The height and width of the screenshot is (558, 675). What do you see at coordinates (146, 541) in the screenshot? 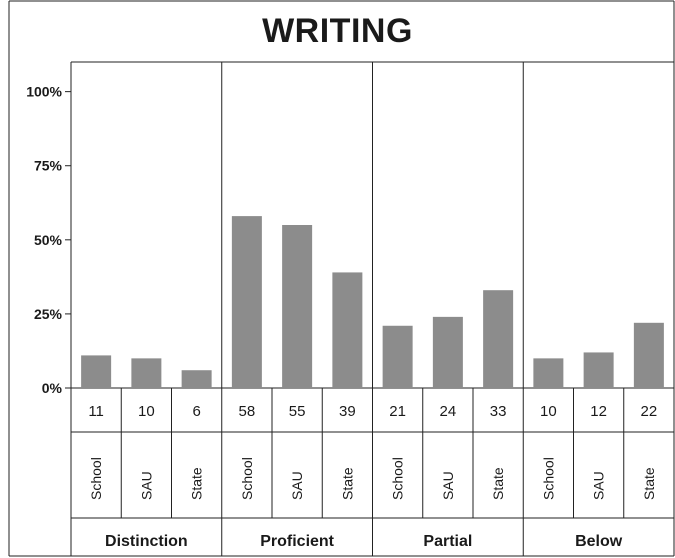
I see `group-label: Distinction` at bounding box center [146, 541].